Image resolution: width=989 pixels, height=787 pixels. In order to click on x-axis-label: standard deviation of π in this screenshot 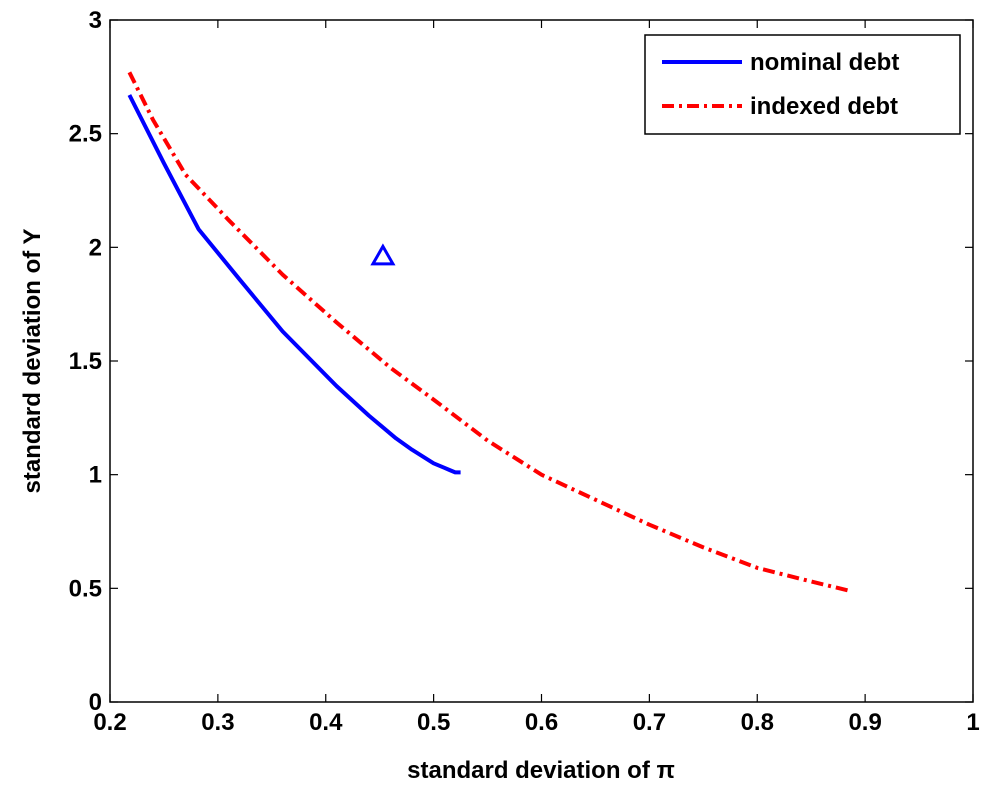, I will do `click(541, 770)`.